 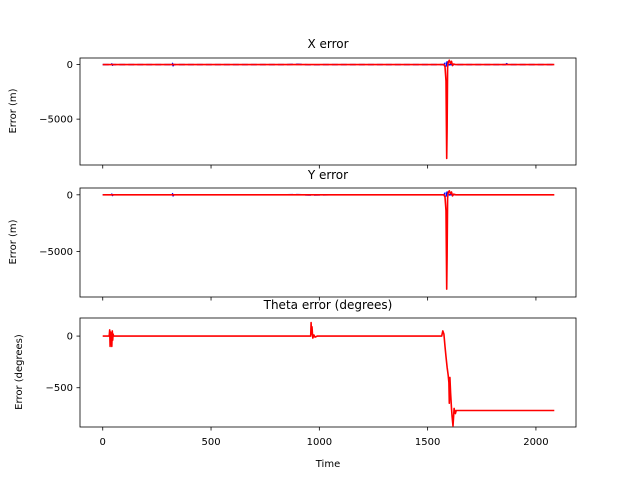 I want to click on x-axis-label: Time, so click(x=327, y=464).